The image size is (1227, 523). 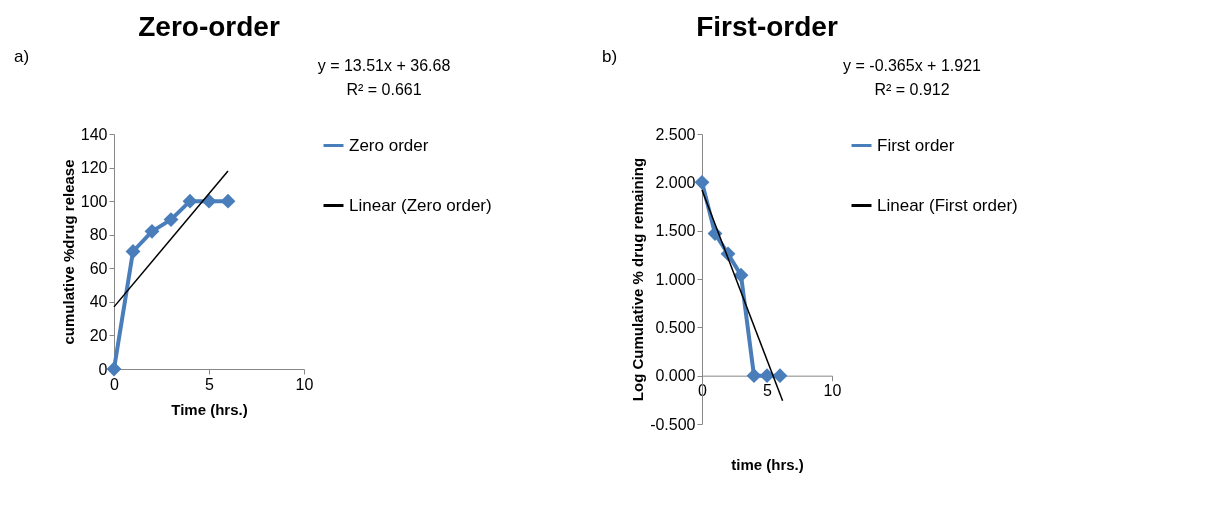 I want to click on legend-label: First order, so click(x=916, y=145).